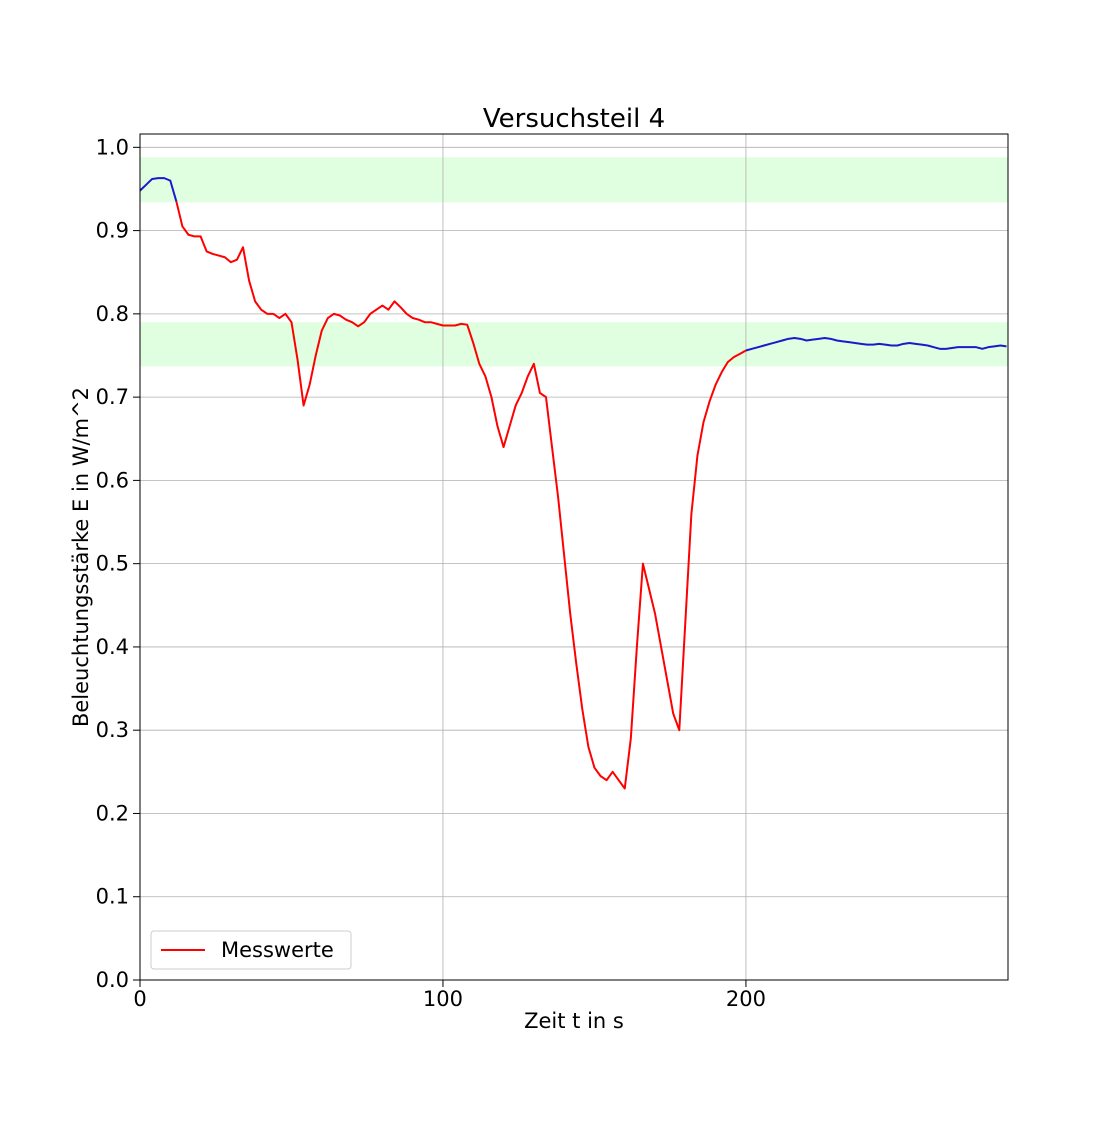  What do you see at coordinates (574, 180) in the screenshot?
I see `band` at bounding box center [574, 180].